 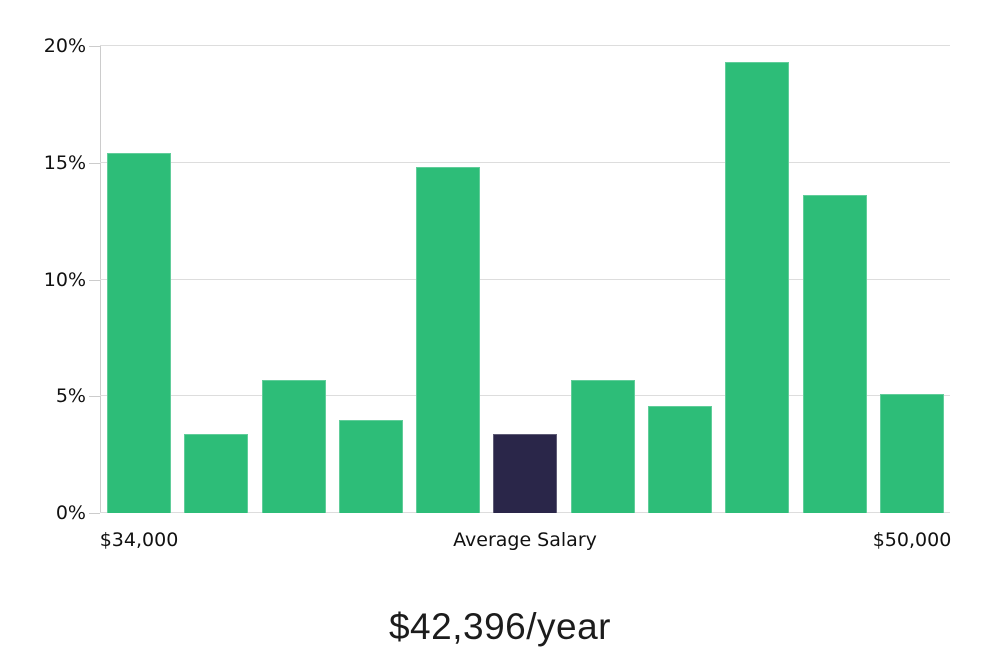 I want to click on y-tick-label-15%: 15%, so click(x=64, y=162).